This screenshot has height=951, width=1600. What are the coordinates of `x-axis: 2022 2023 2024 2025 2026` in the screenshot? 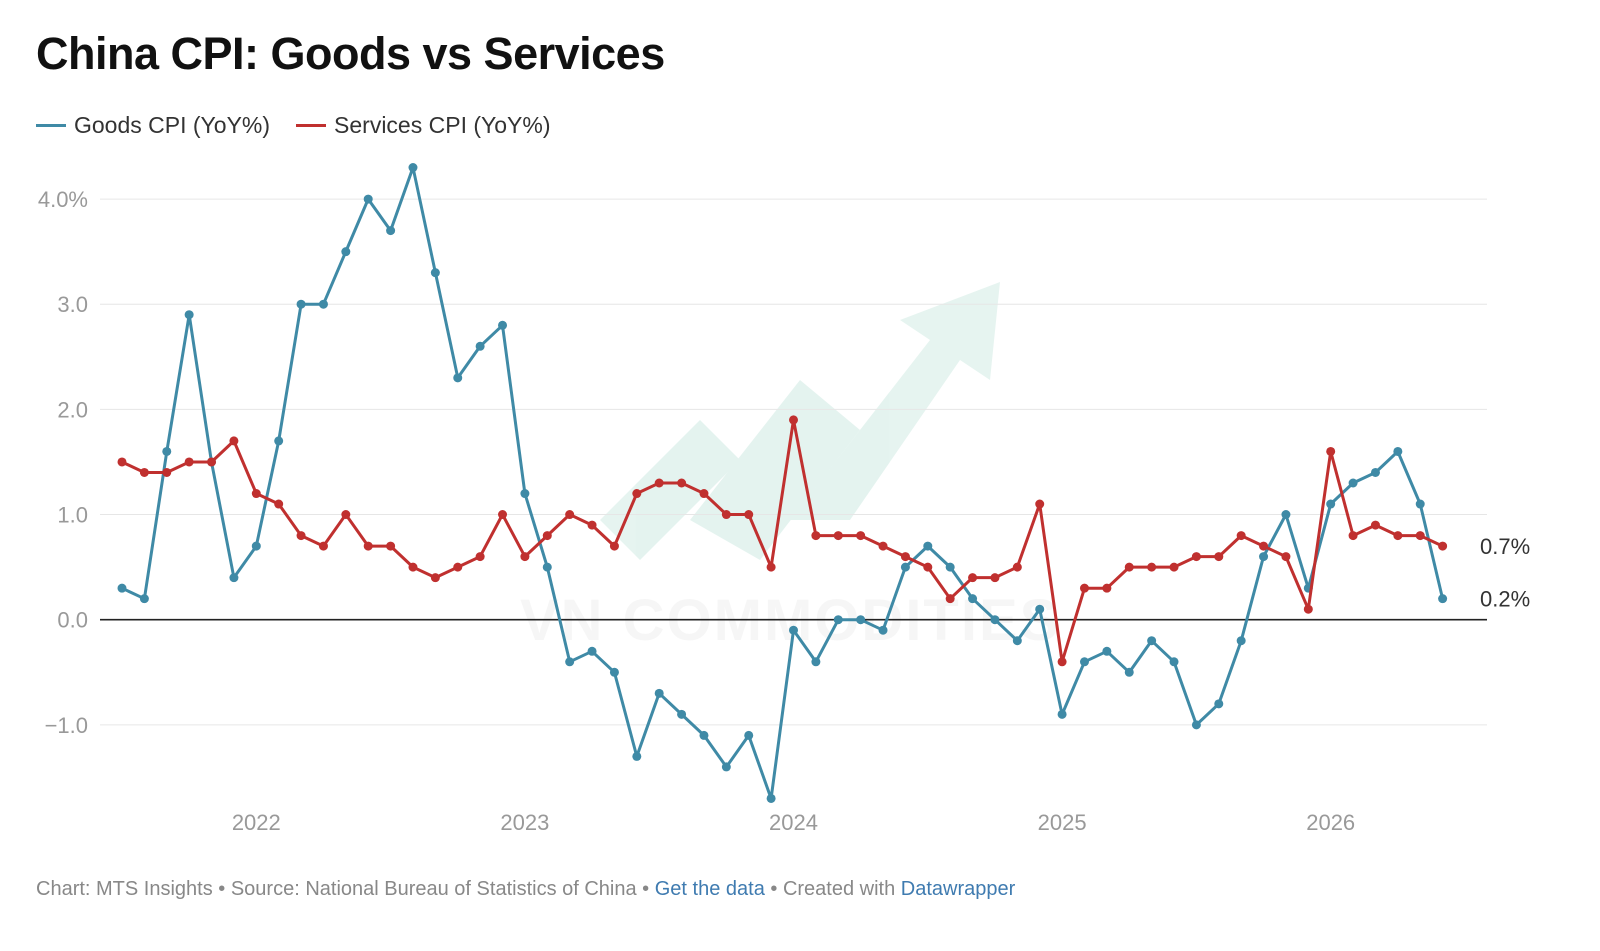 It's located at (793, 822).